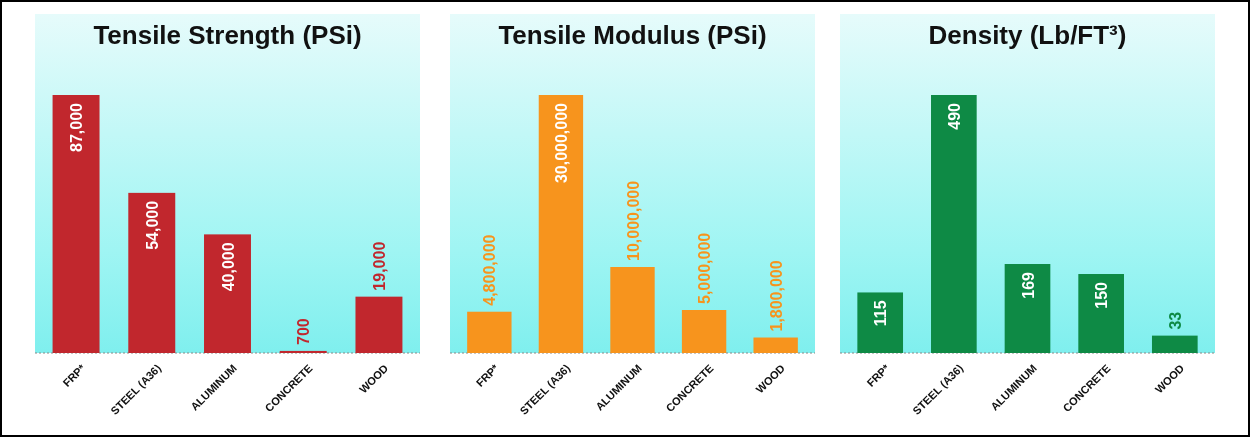 The width and height of the screenshot is (1250, 437). What do you see at coordinates (1027, 35) in the screenshot?
I see `chart-title: Density (Lb/FT³)` at bounding box center [1027, 35].